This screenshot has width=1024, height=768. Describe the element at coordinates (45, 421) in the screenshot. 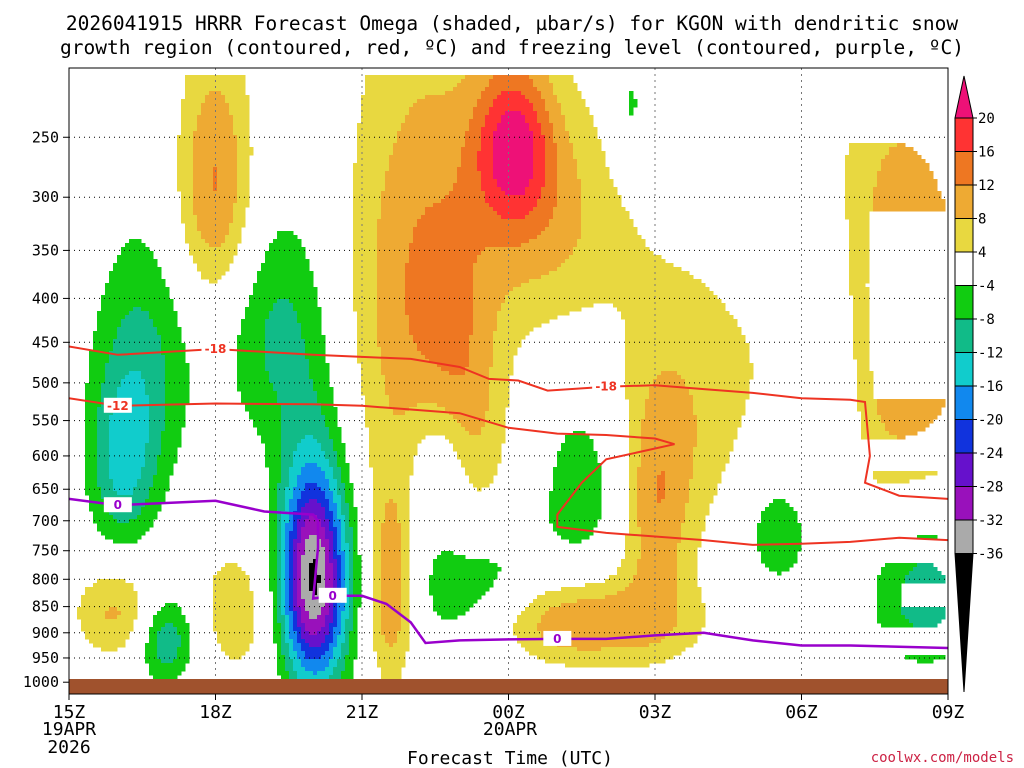

I see `y-tick-label: 550` at that location.